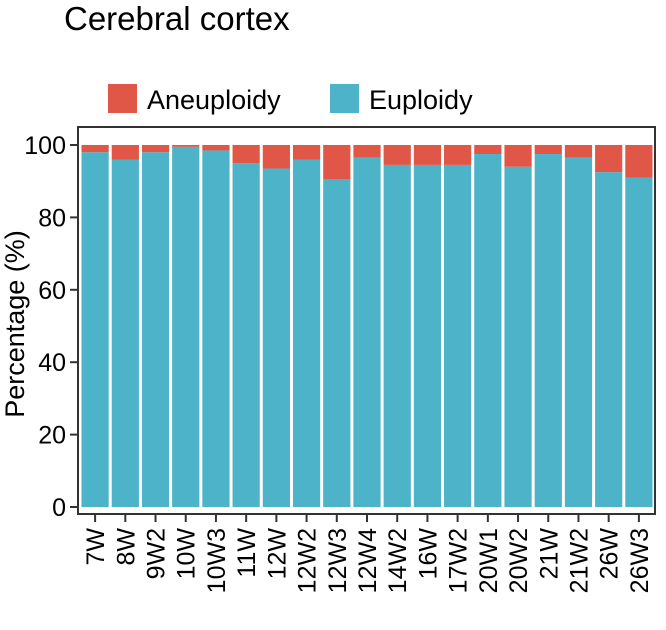  I want to click on x-tick-label-26w3: 26W3, so click(640, 560).